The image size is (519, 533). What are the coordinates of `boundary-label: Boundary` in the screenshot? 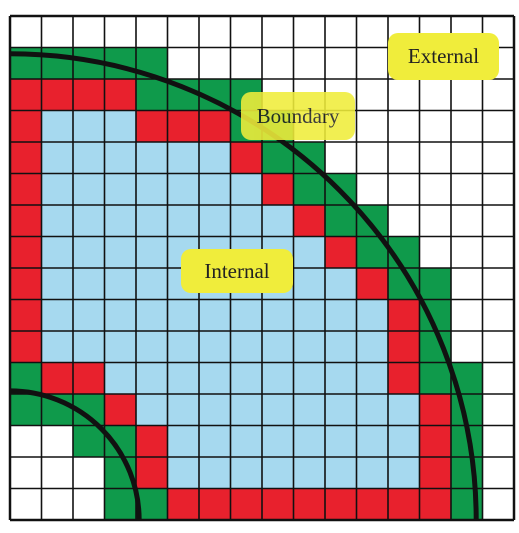 It's located at (298, 116).